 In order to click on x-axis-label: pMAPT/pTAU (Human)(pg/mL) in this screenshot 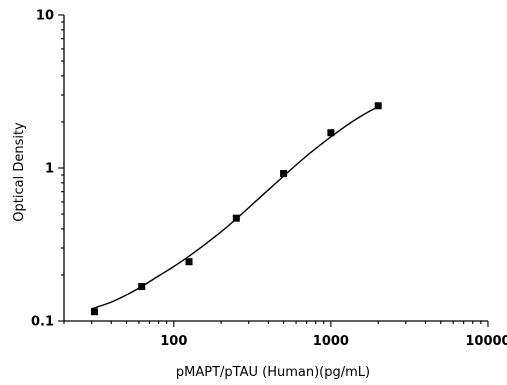, I will do `click(273, 372)`.